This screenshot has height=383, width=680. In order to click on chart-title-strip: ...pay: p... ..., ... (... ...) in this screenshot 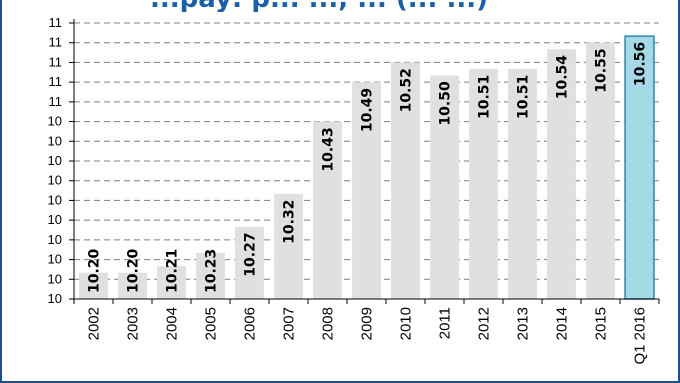, I will do `click(340, 6)`.